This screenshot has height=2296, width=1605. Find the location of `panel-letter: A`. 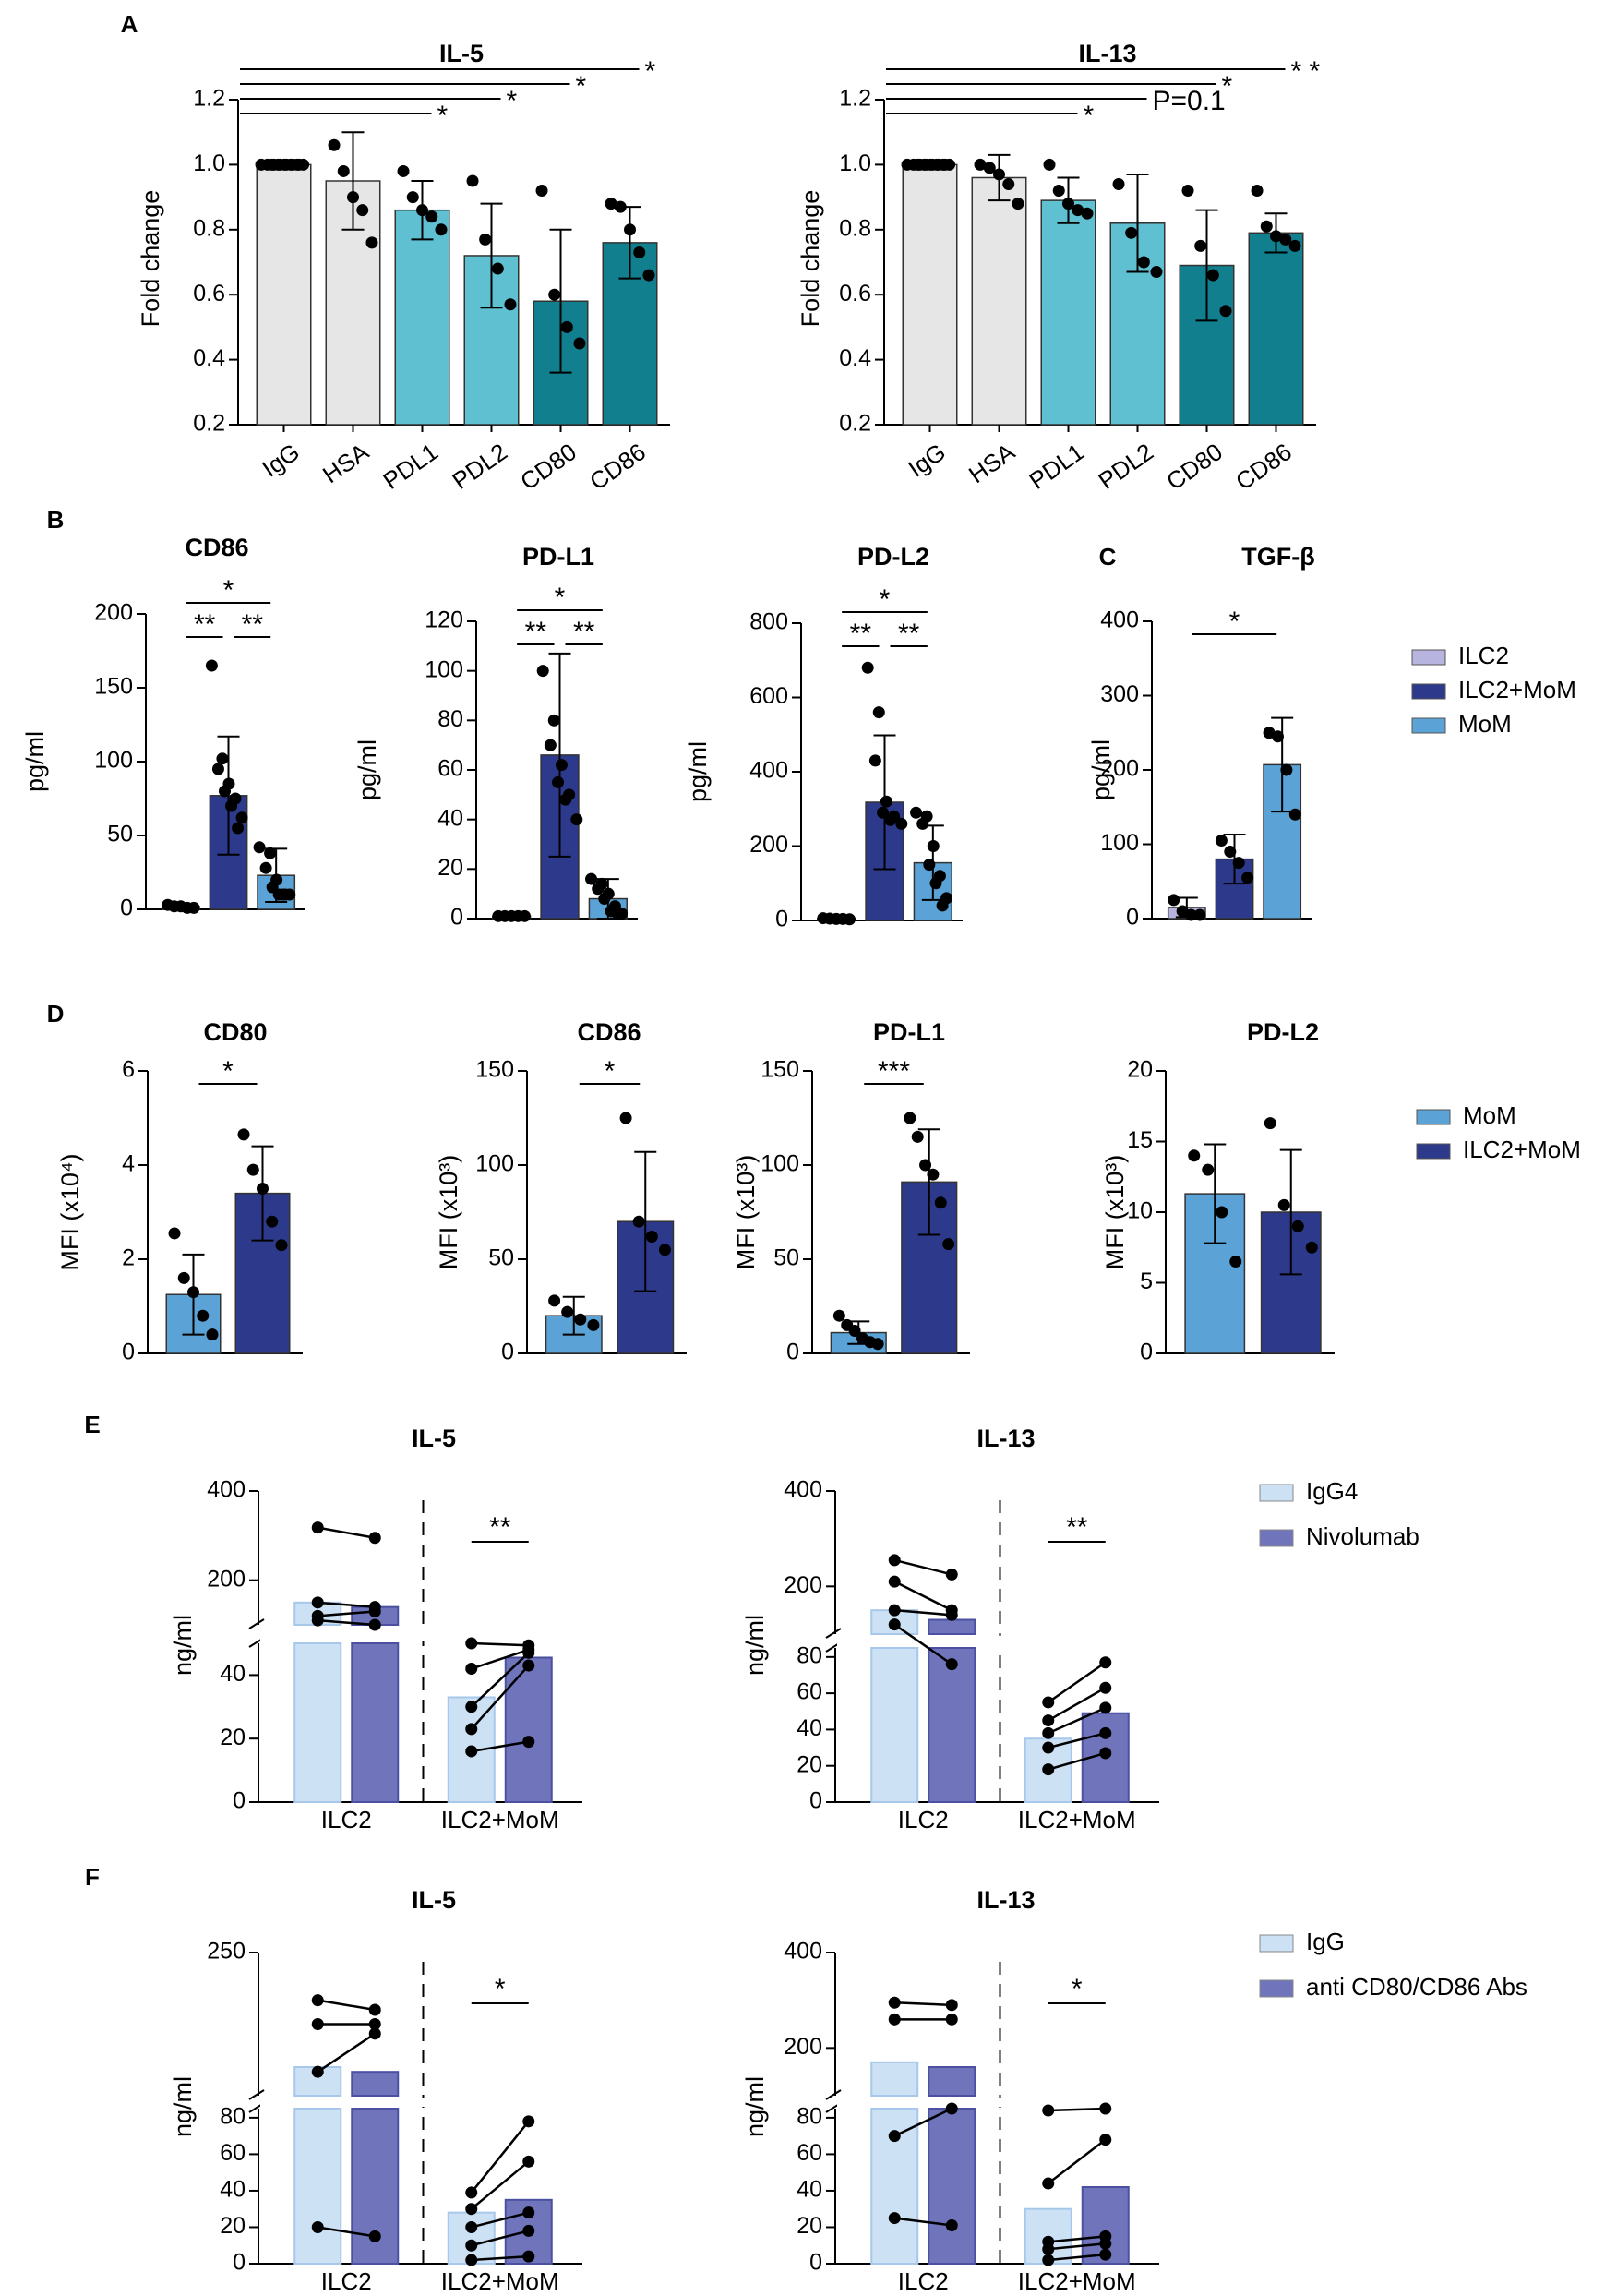

panel-letter: A is located at coordinates (129, 24).